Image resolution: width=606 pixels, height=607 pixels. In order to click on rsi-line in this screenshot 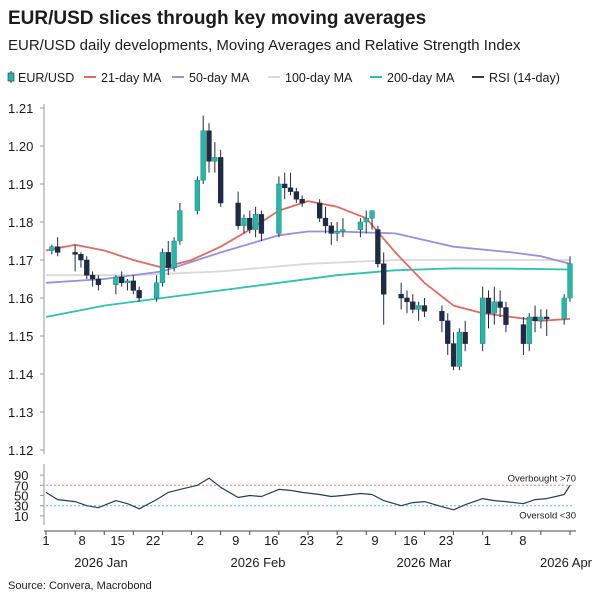, I will do `click(308, 494)`.